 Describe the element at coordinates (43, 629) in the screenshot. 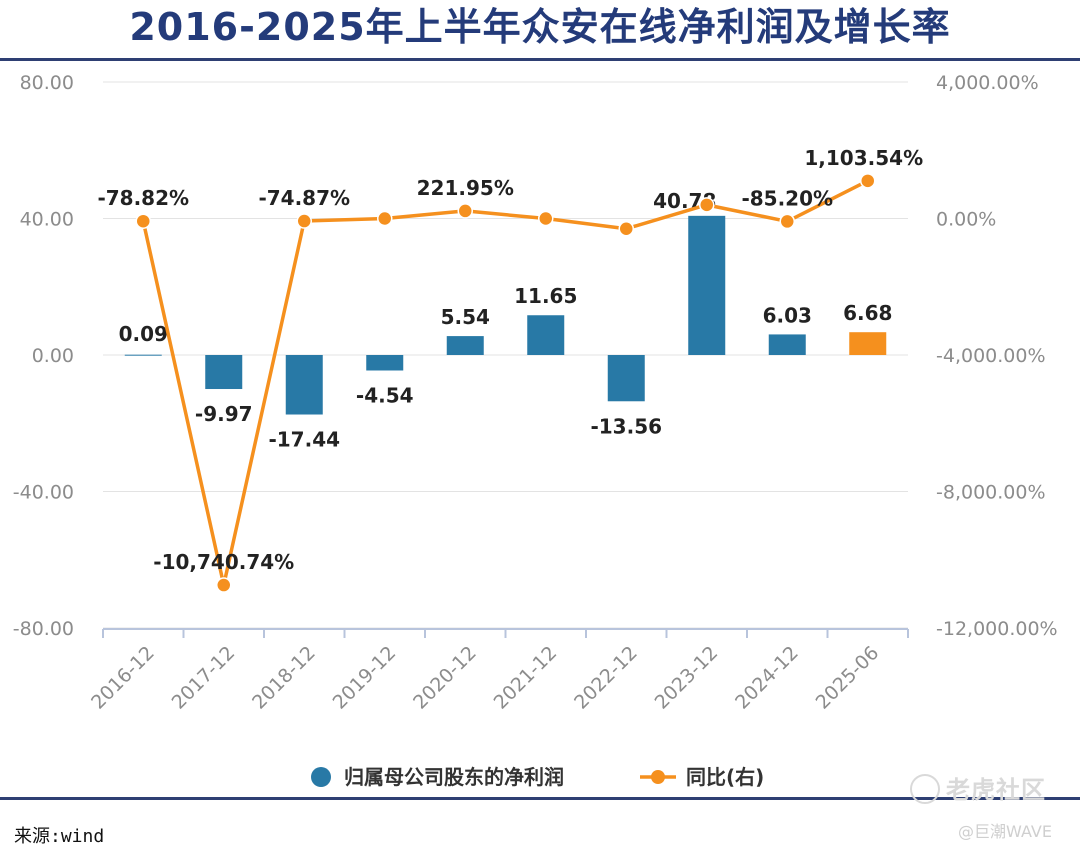

I see `left-axis-tick-label: -80.00` at that location.